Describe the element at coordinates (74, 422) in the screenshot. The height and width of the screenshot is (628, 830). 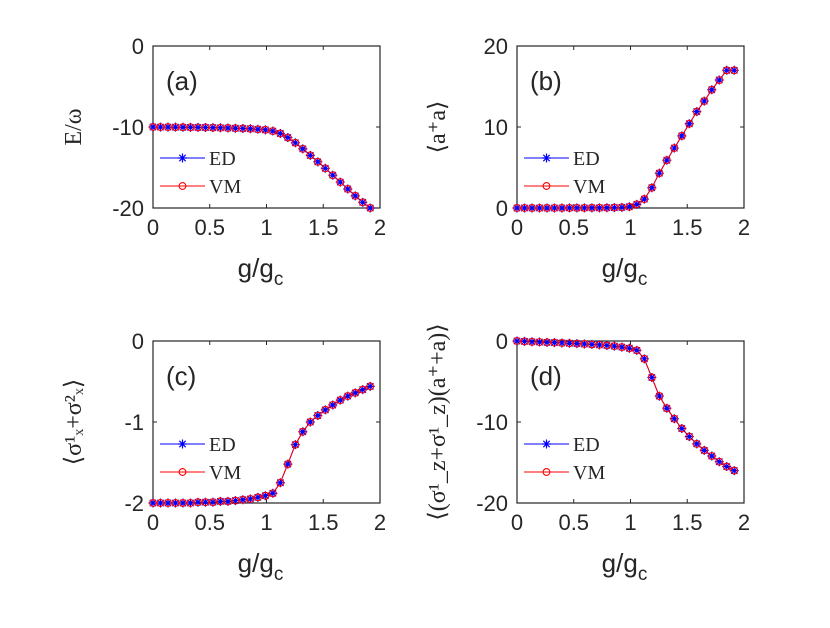
I see `y-axis-label: ⟨σ¹ₓ+σ²ₓ⟩` at that location.